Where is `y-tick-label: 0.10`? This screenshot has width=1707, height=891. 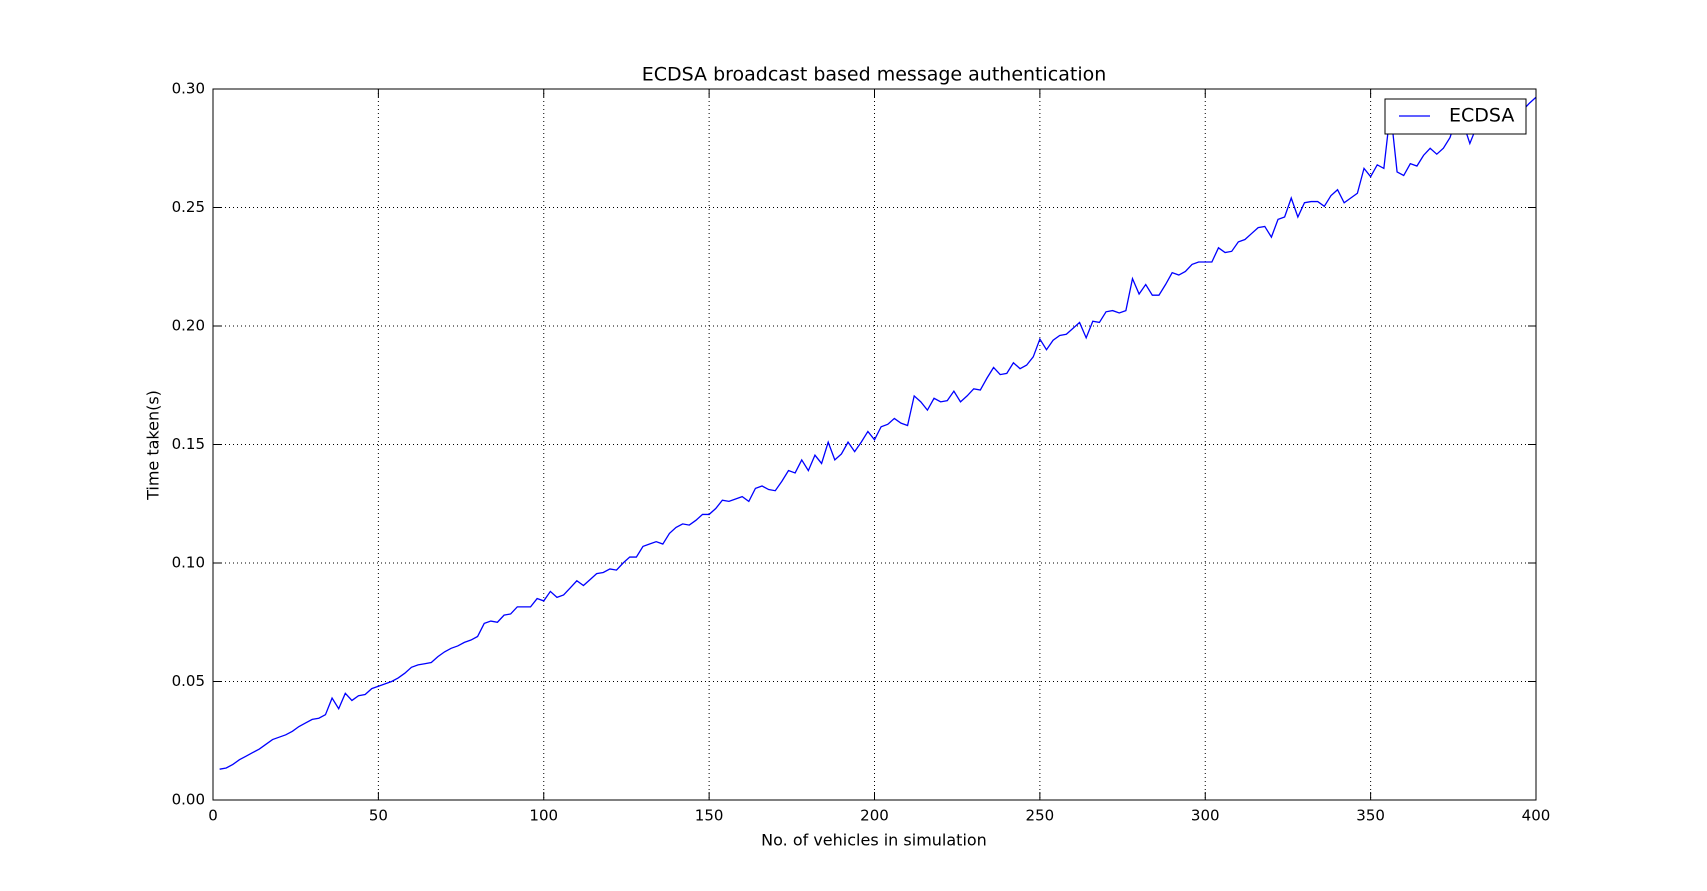
y-tick-label: 0.10 is located at coordinates (188, 563).